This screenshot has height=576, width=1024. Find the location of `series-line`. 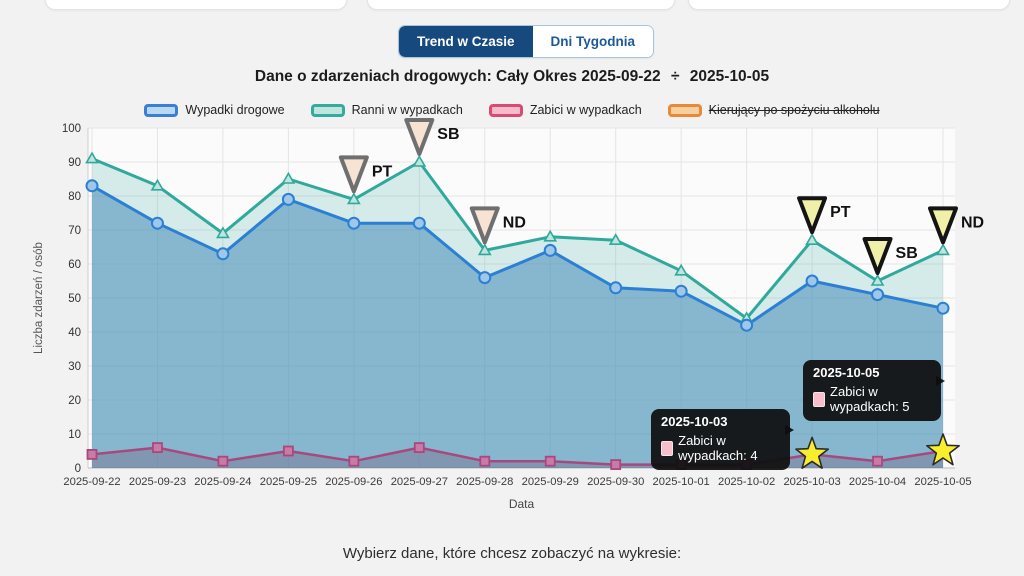

series-line is located at coordinates (517, 456).